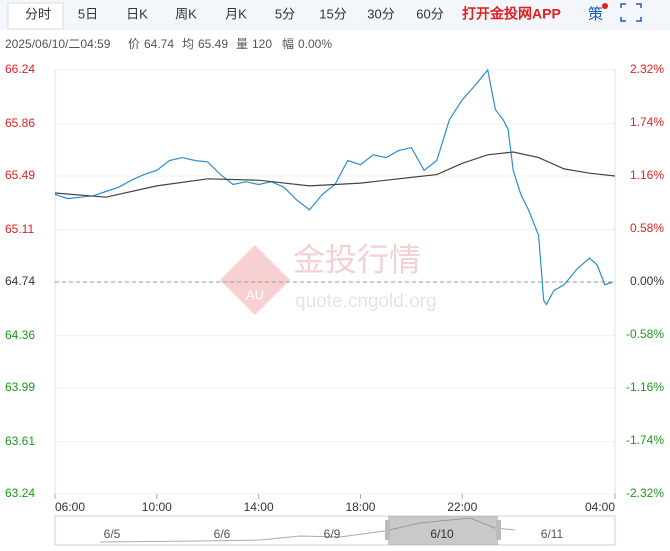 Image resolution: width=670 pixels, height=551 pixels. Describe the element at coordinates (112, 534) in the screenshot. I see `navigator-label: 6/5` at that location.